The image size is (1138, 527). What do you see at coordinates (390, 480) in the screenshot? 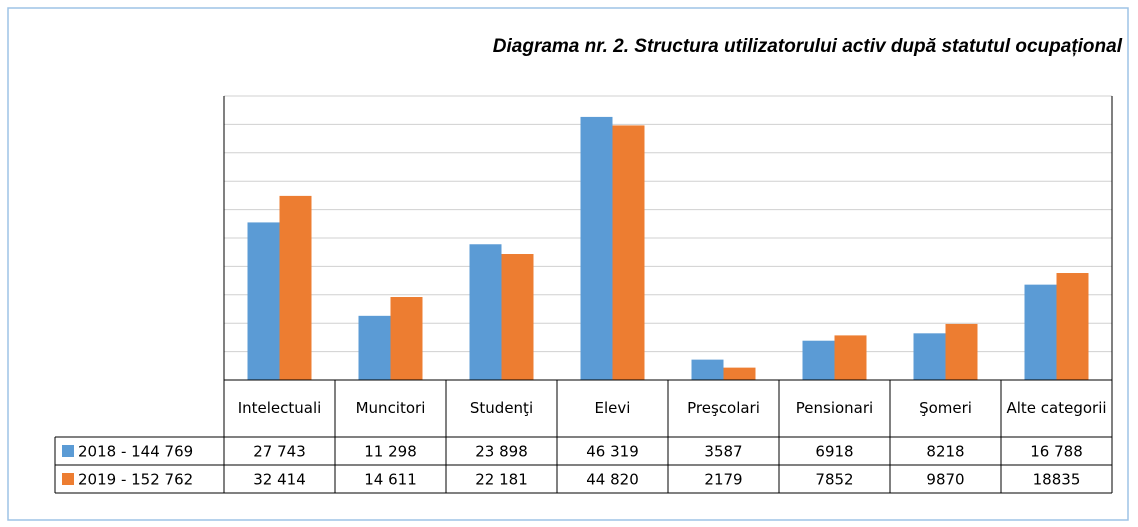
I see `table-value: 14 611` at bounding box center [390, 480].